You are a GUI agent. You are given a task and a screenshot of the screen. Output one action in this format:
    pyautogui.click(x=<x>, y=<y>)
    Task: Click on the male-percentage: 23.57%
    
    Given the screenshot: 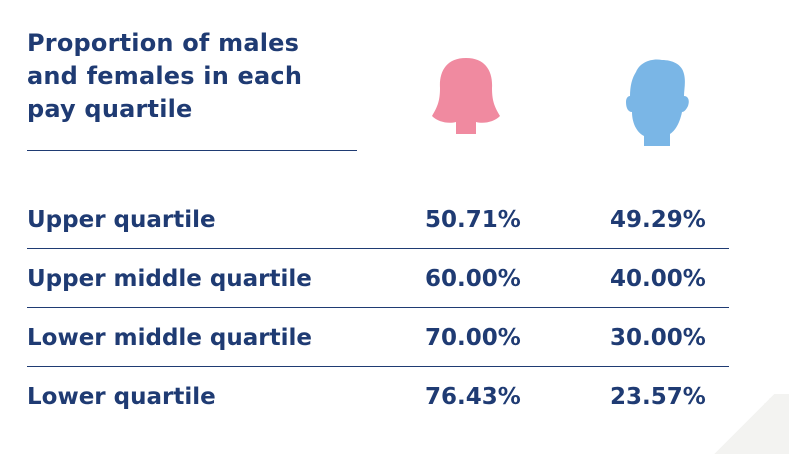 What is the action you would take?
    pyautogui.click(x=658, y=397)
    